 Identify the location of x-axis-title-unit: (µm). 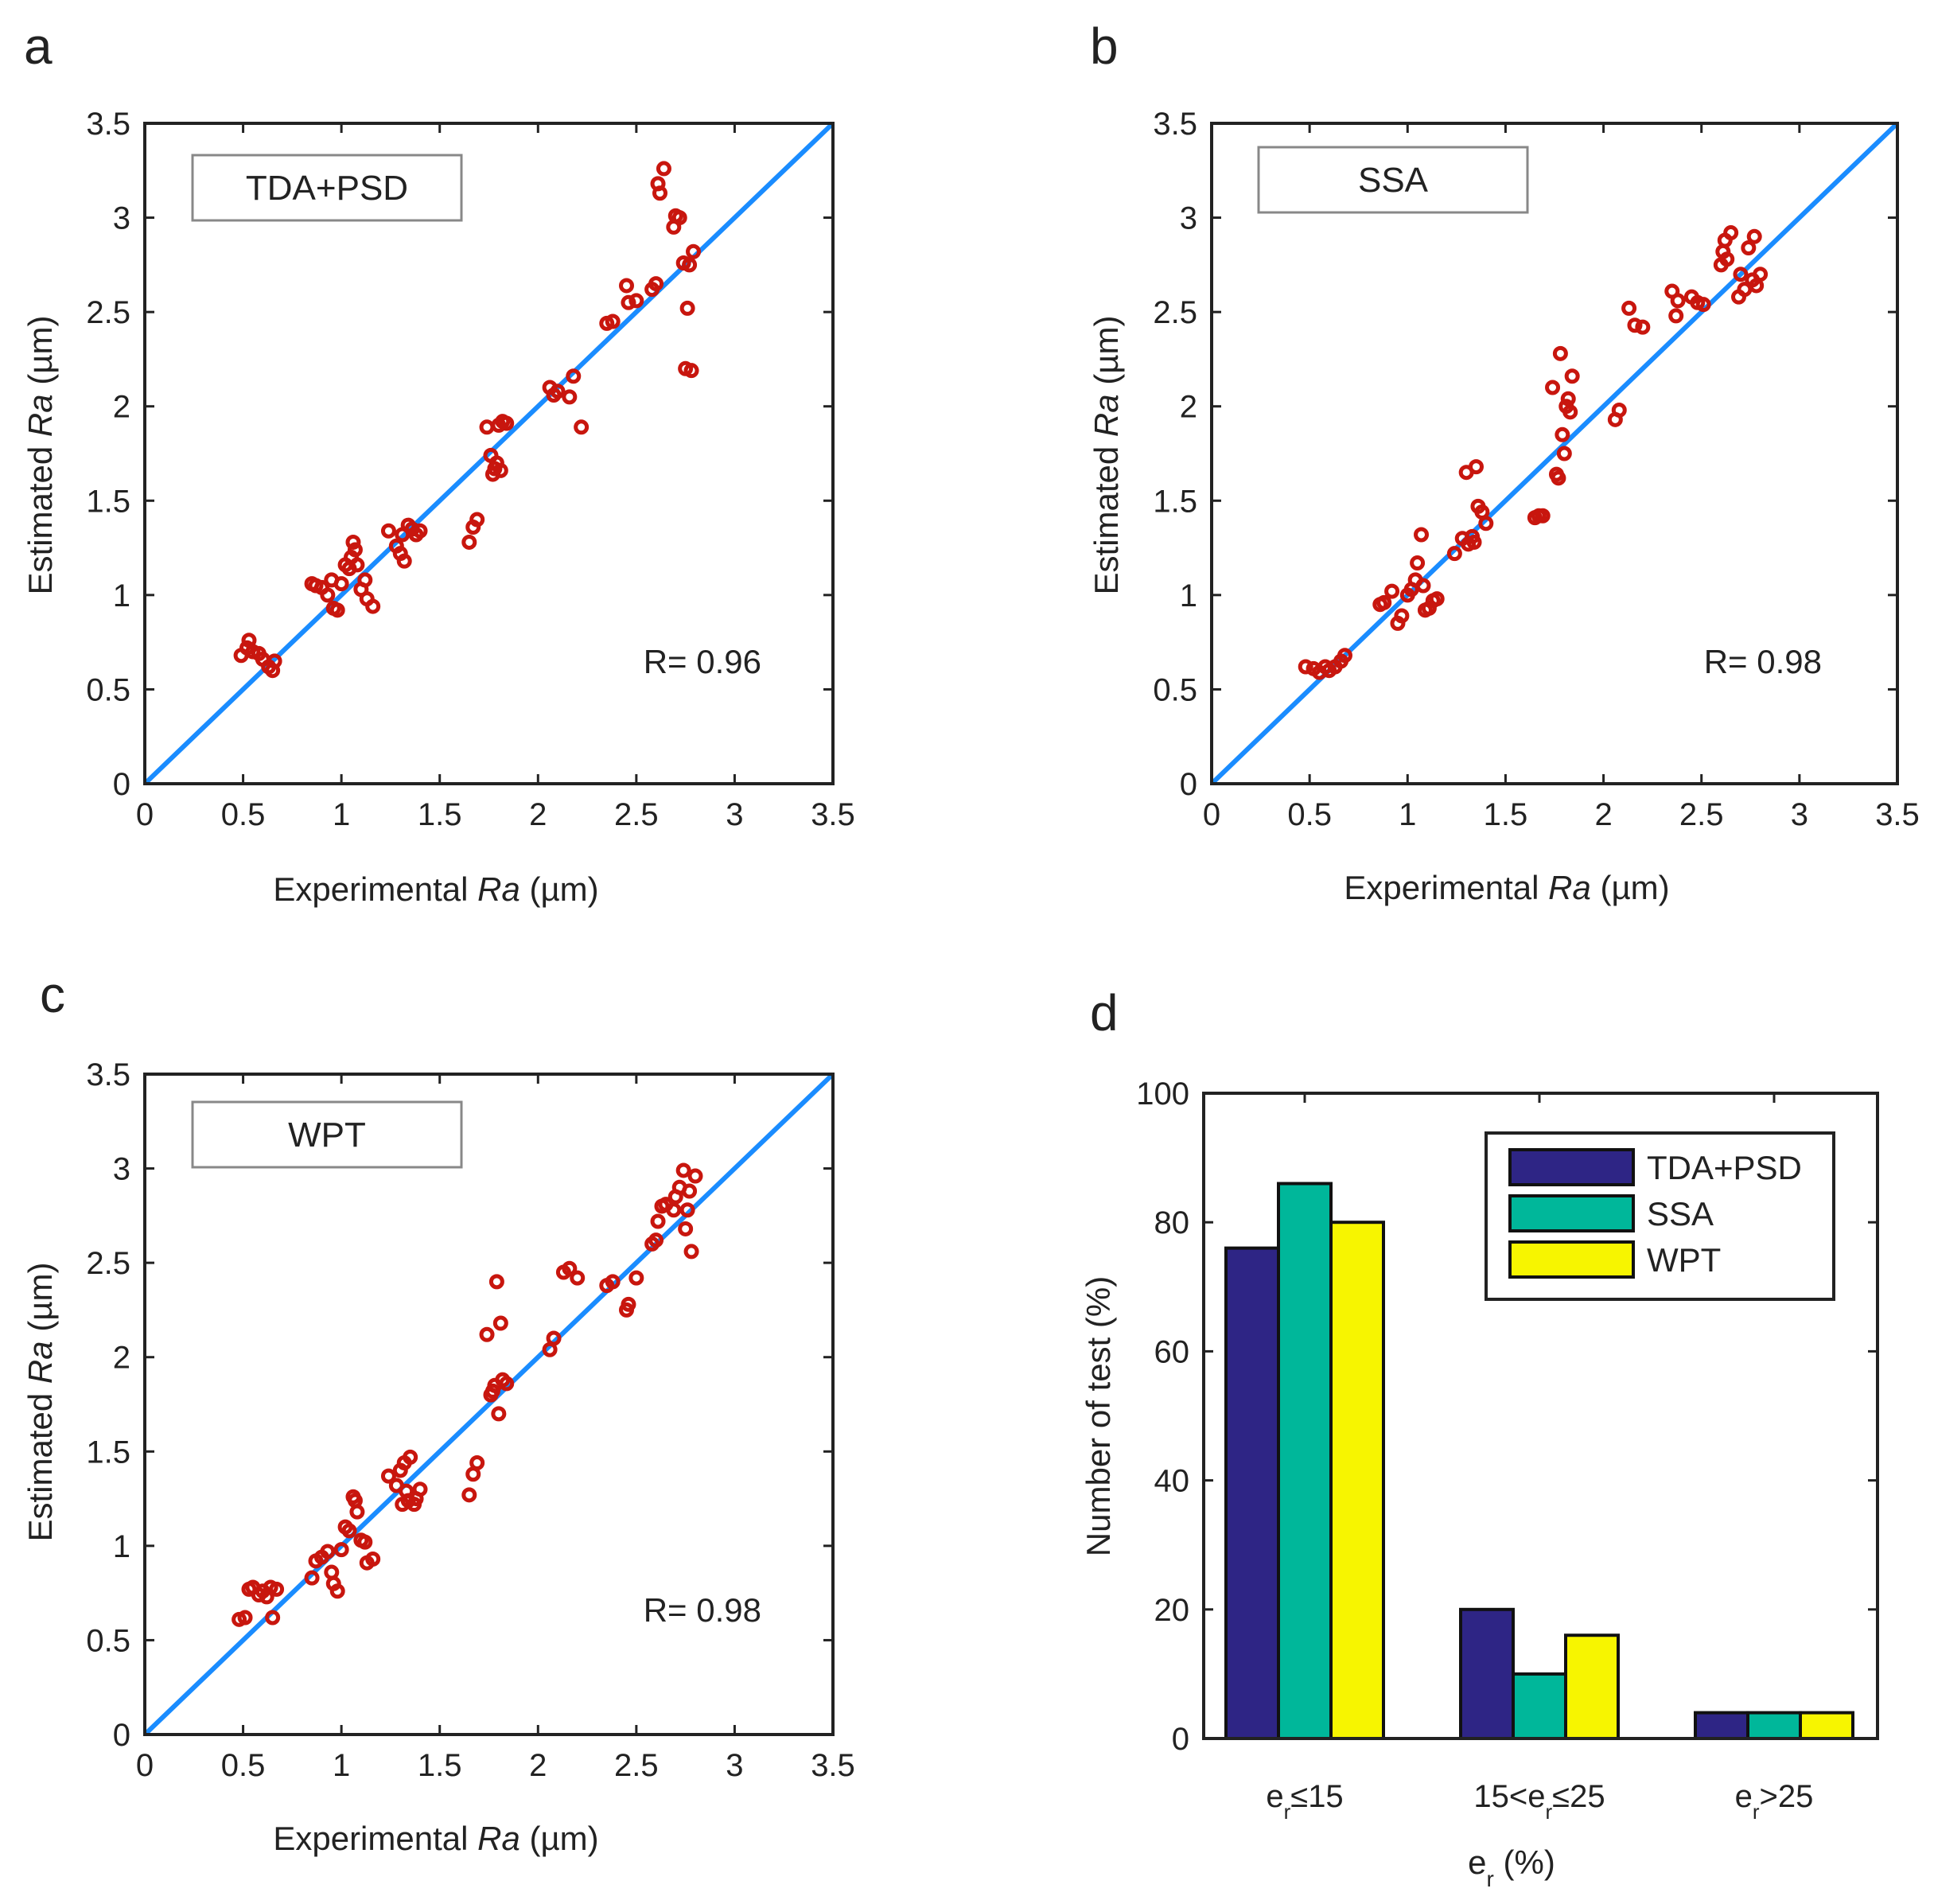
(559, 889).